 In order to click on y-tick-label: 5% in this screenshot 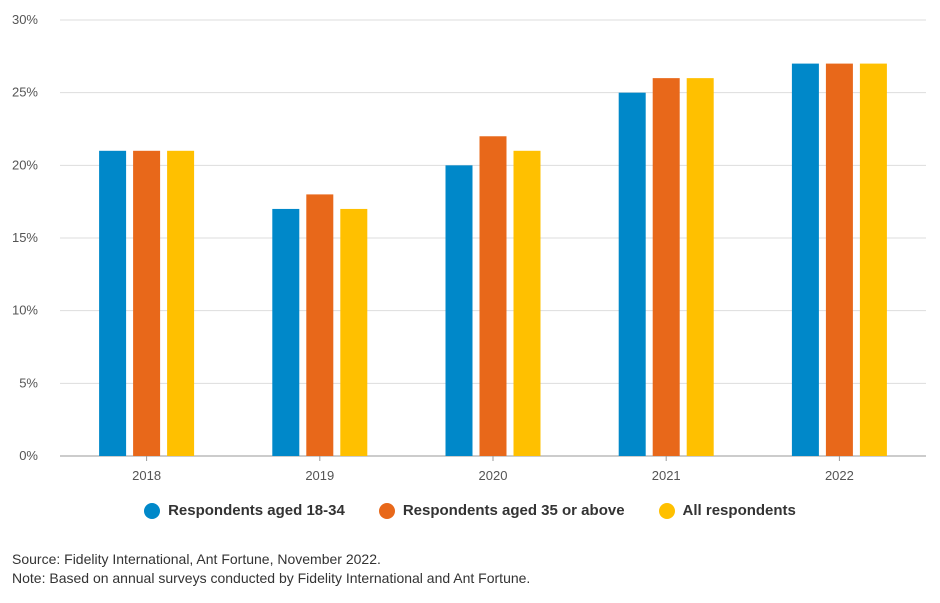, I will do `click(28, 382)`.